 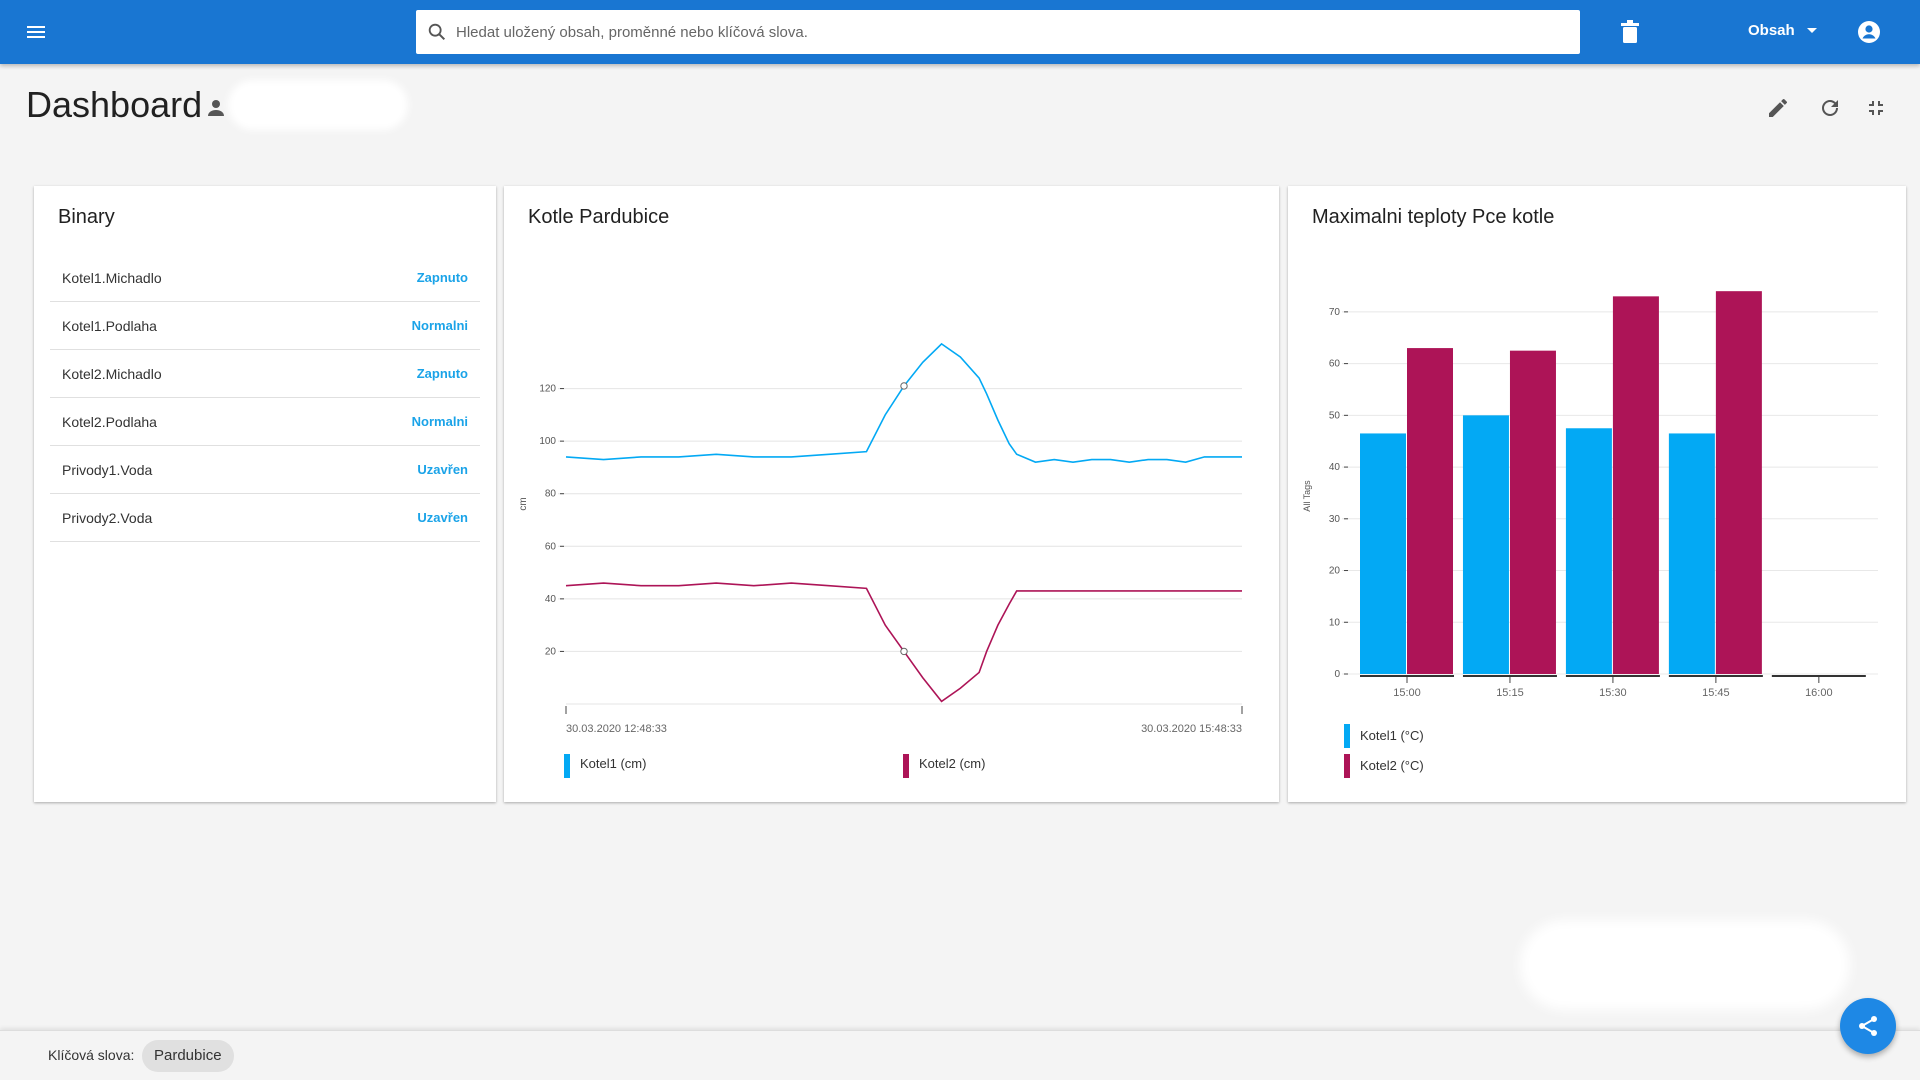 I want to click on y-tick-label: 70, so click(x=1335, y=312).